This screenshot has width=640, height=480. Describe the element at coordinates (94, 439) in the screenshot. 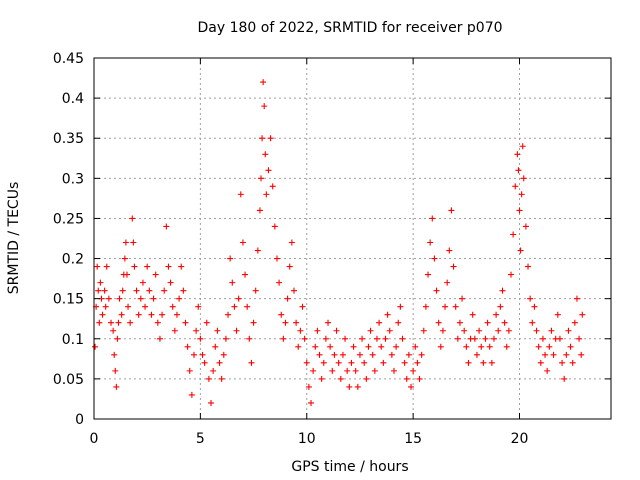

I see `x-tick-label: 0` at that location.